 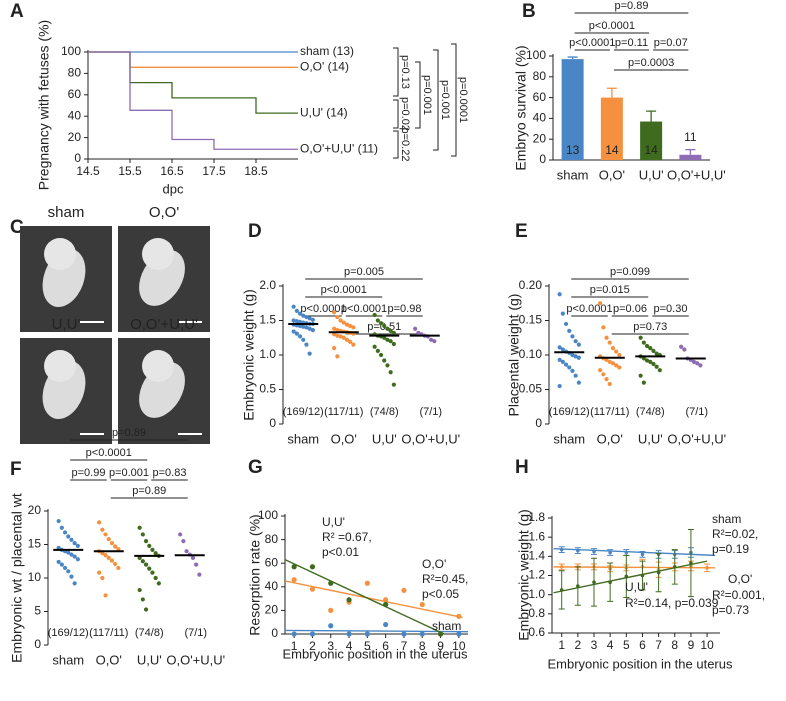 I want to click on error-bar, so click(x=690, y=151).